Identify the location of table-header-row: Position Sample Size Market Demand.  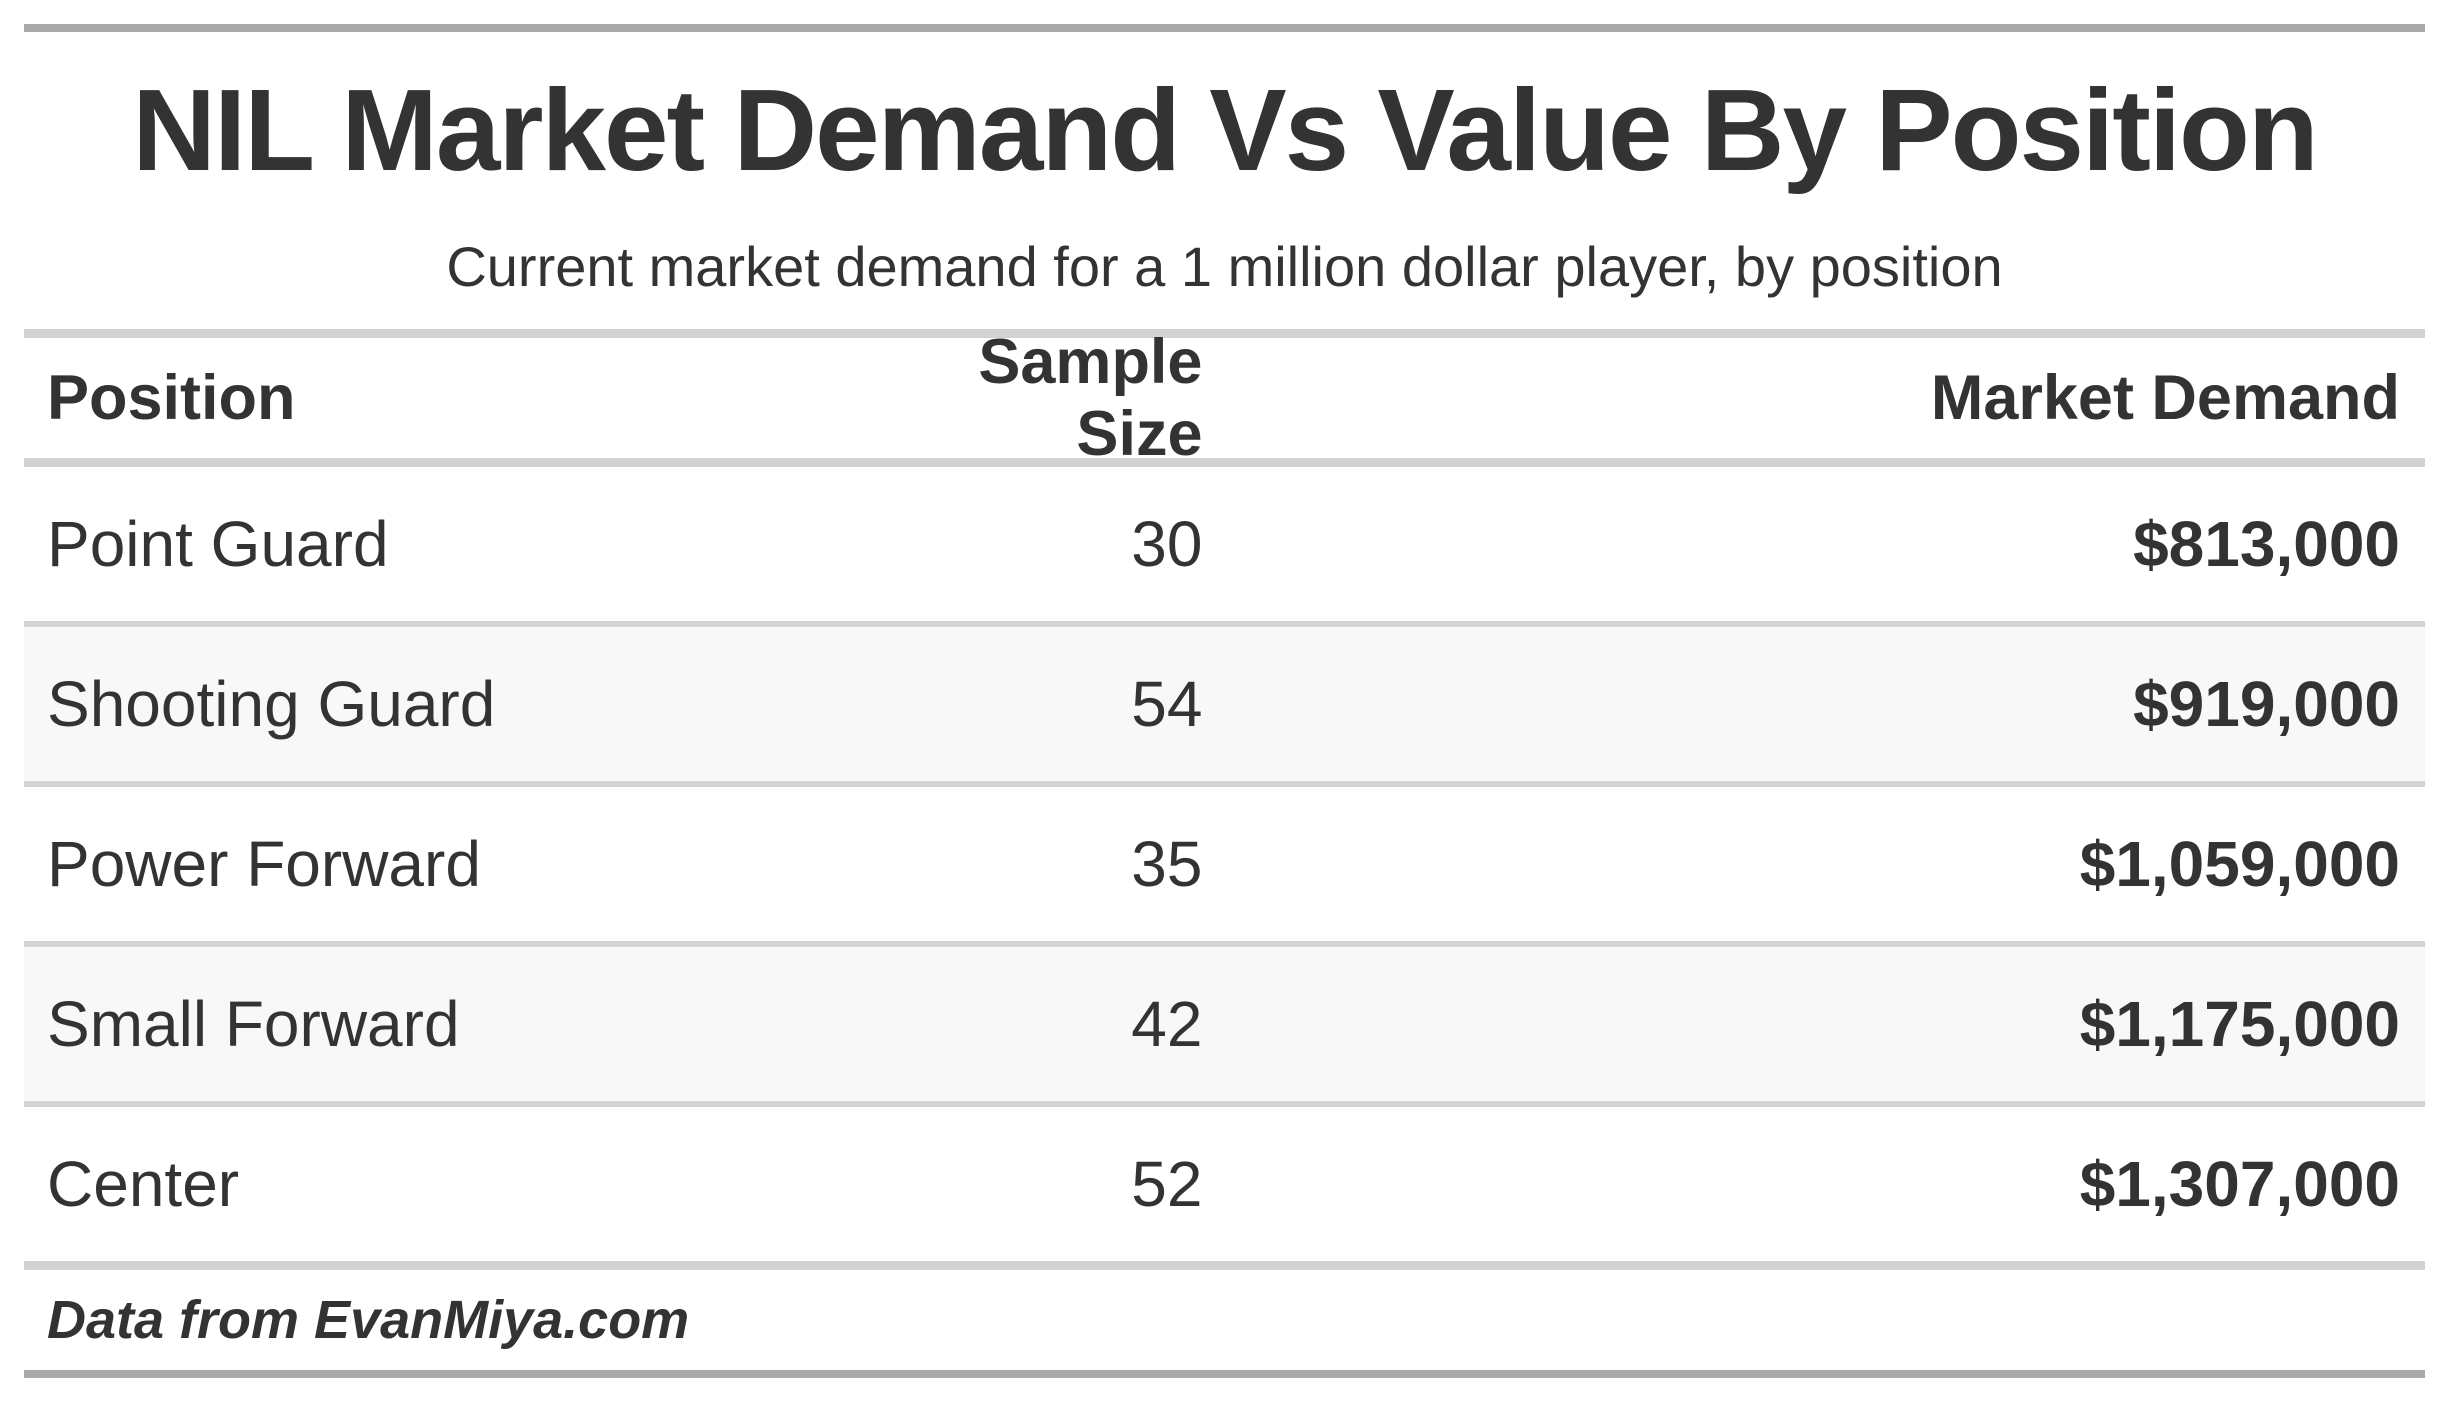
(1224, 398).